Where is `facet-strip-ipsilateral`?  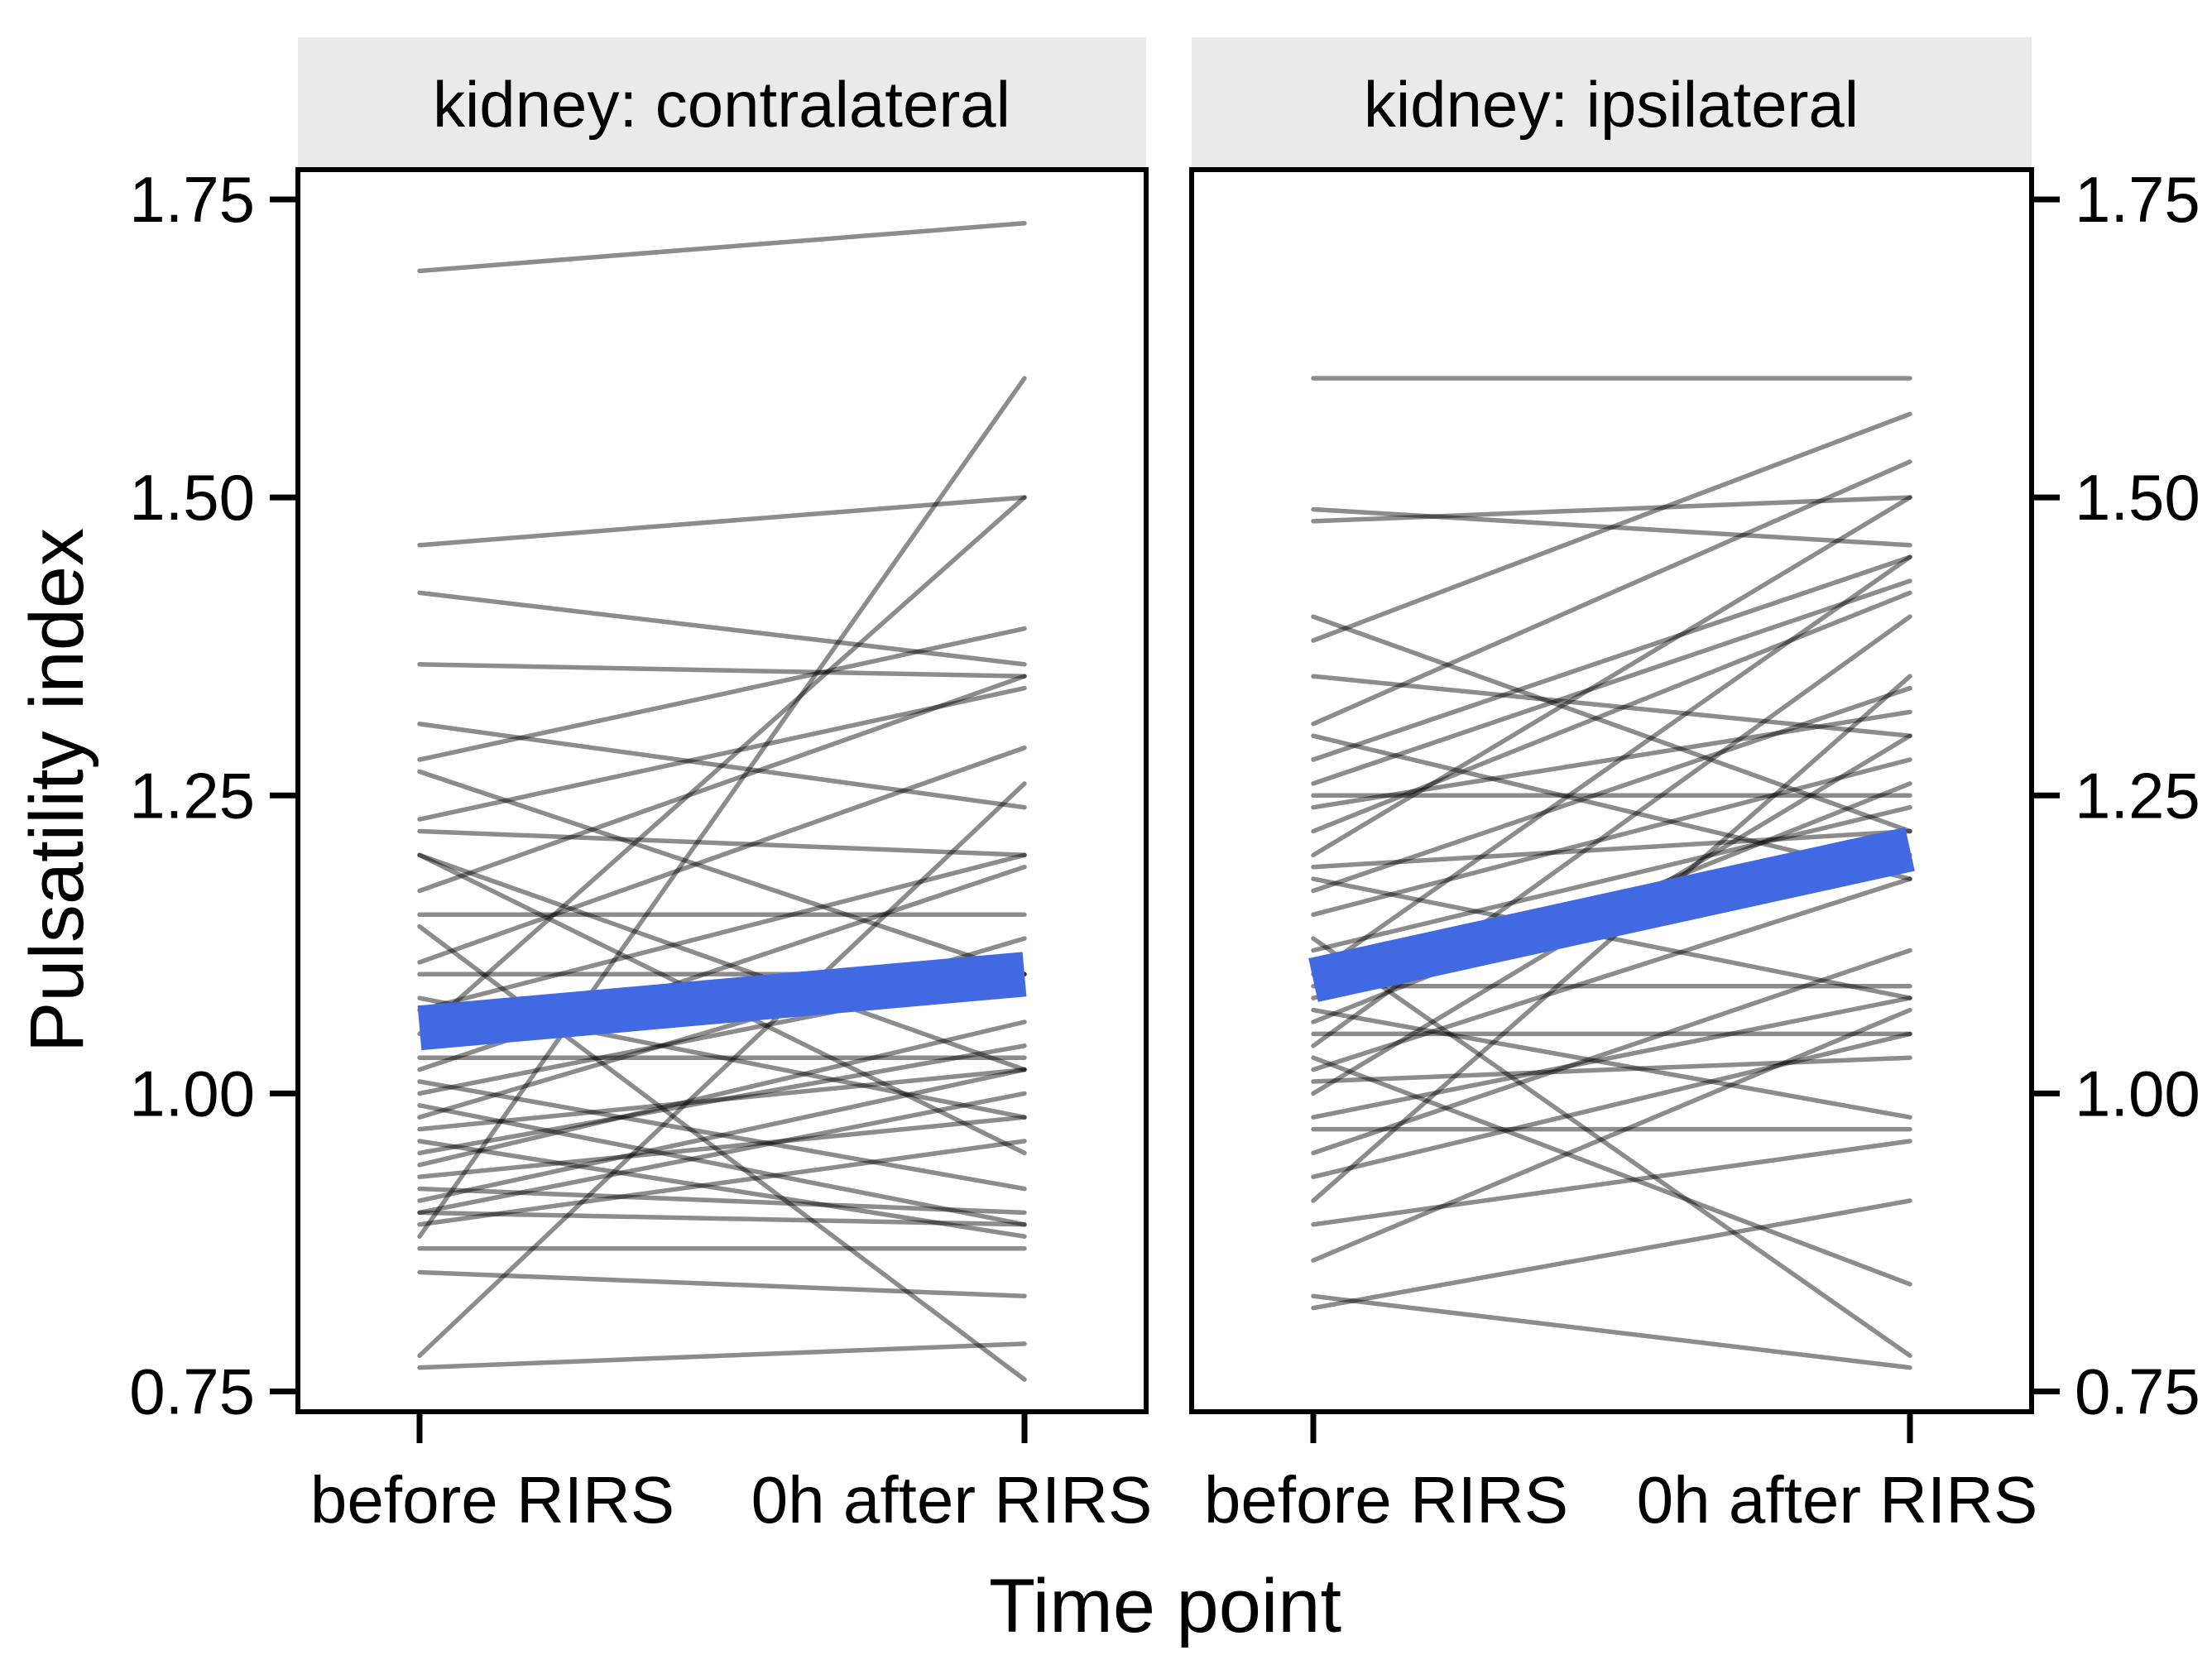 facet-strip-ipsilateral is located at coordinates (1612, 103).